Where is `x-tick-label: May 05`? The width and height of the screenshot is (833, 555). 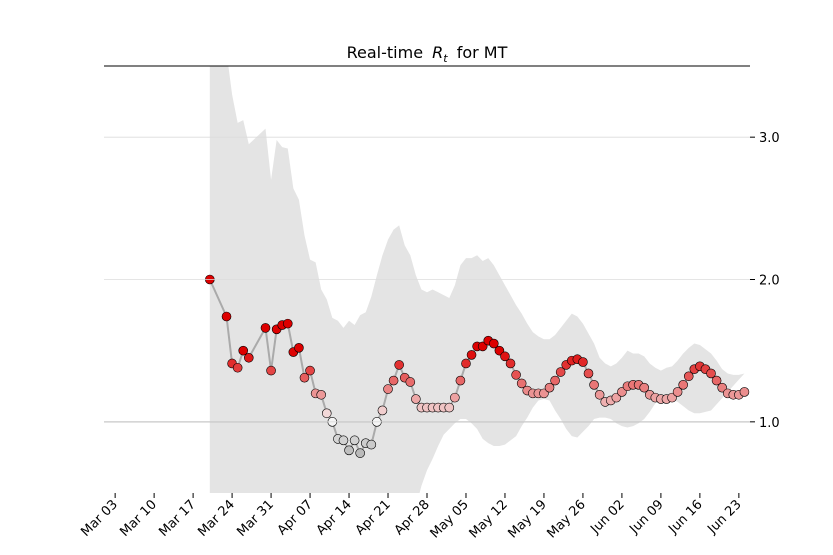
x-tick-label: May 05 is located at coordinates (450, 519).